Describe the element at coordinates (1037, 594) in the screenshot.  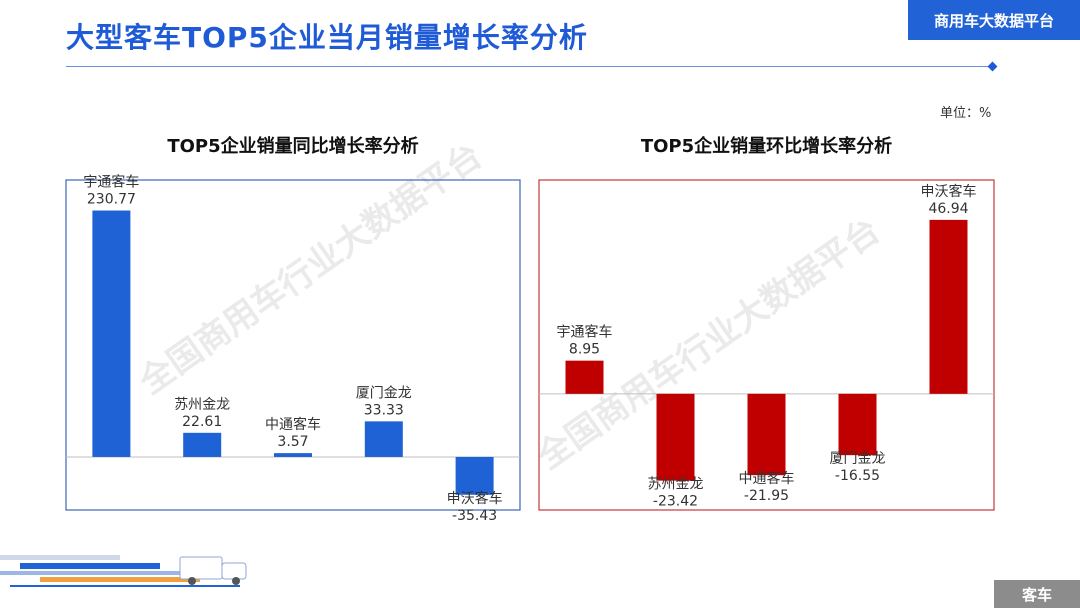
I see `category-tag: 客车` at that location.